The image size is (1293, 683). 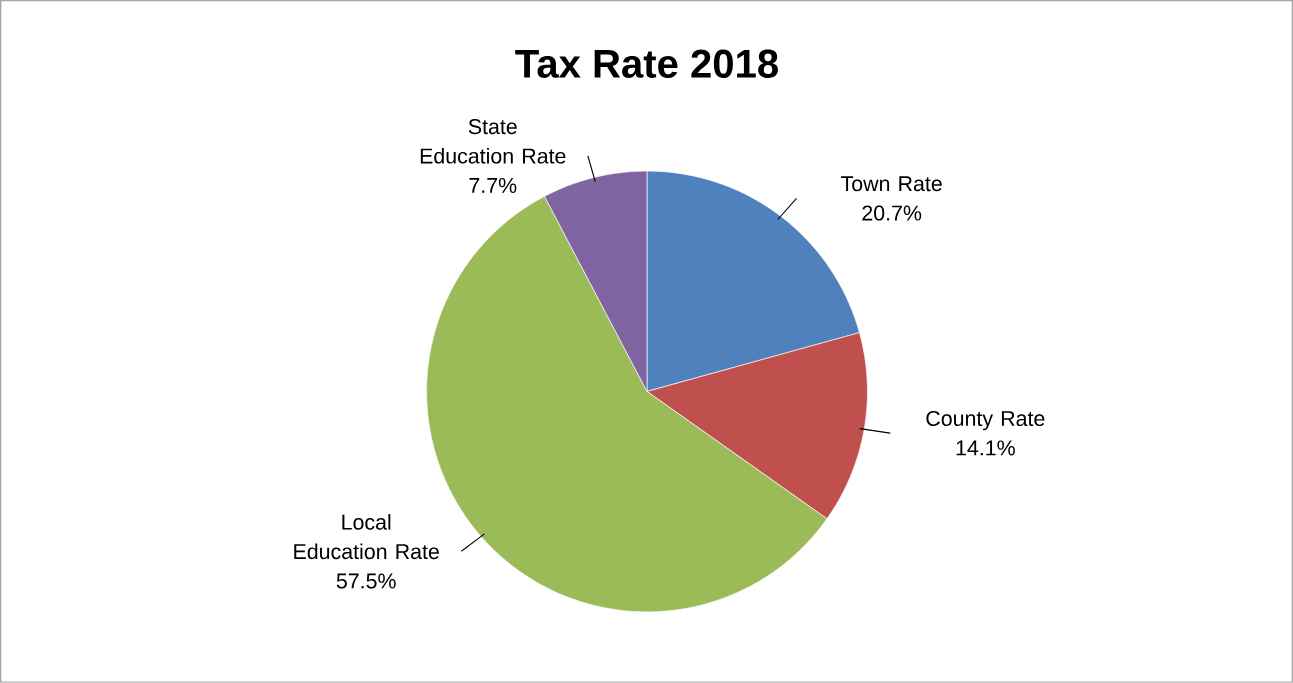 I want to click on slice-label: State Education Rate, so click(x=493, y=141).